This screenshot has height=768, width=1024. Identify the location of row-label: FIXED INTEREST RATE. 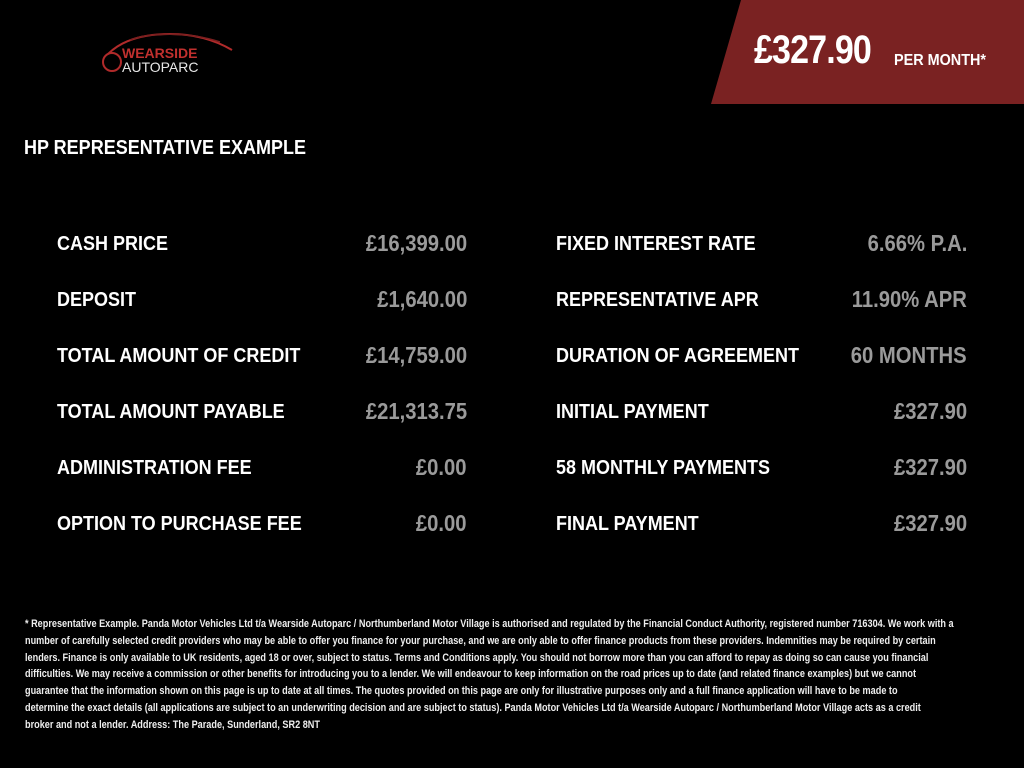
(656, 244).